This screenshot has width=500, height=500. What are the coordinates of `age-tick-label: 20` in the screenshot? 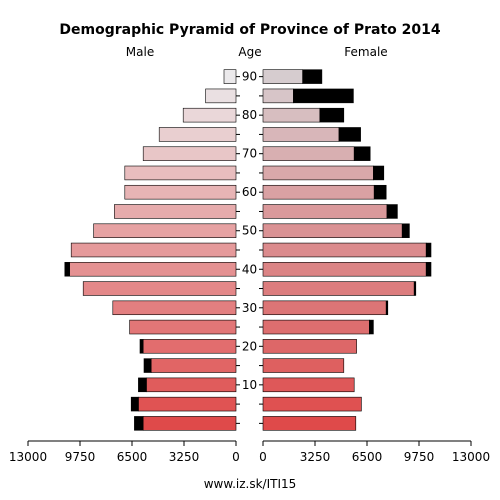 It's located at (249, 346).